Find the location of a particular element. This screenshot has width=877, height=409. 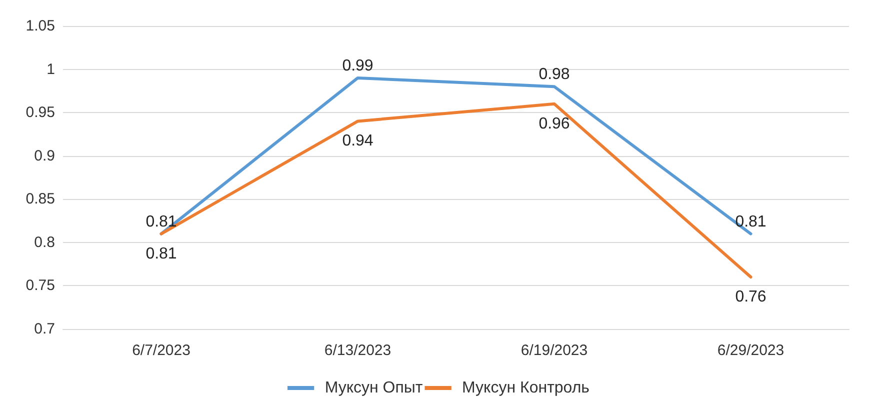

y-tick-label: 0.7 is located at coordinates (44, 329).